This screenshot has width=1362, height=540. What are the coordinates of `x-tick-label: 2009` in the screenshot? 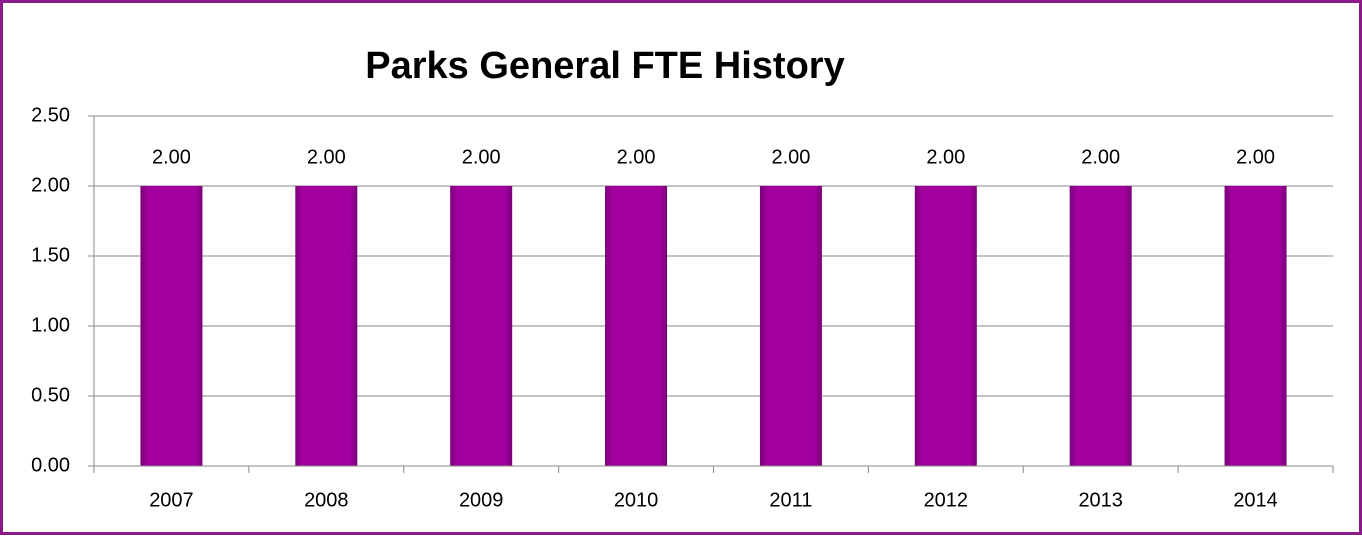 It's located at (481, 500).